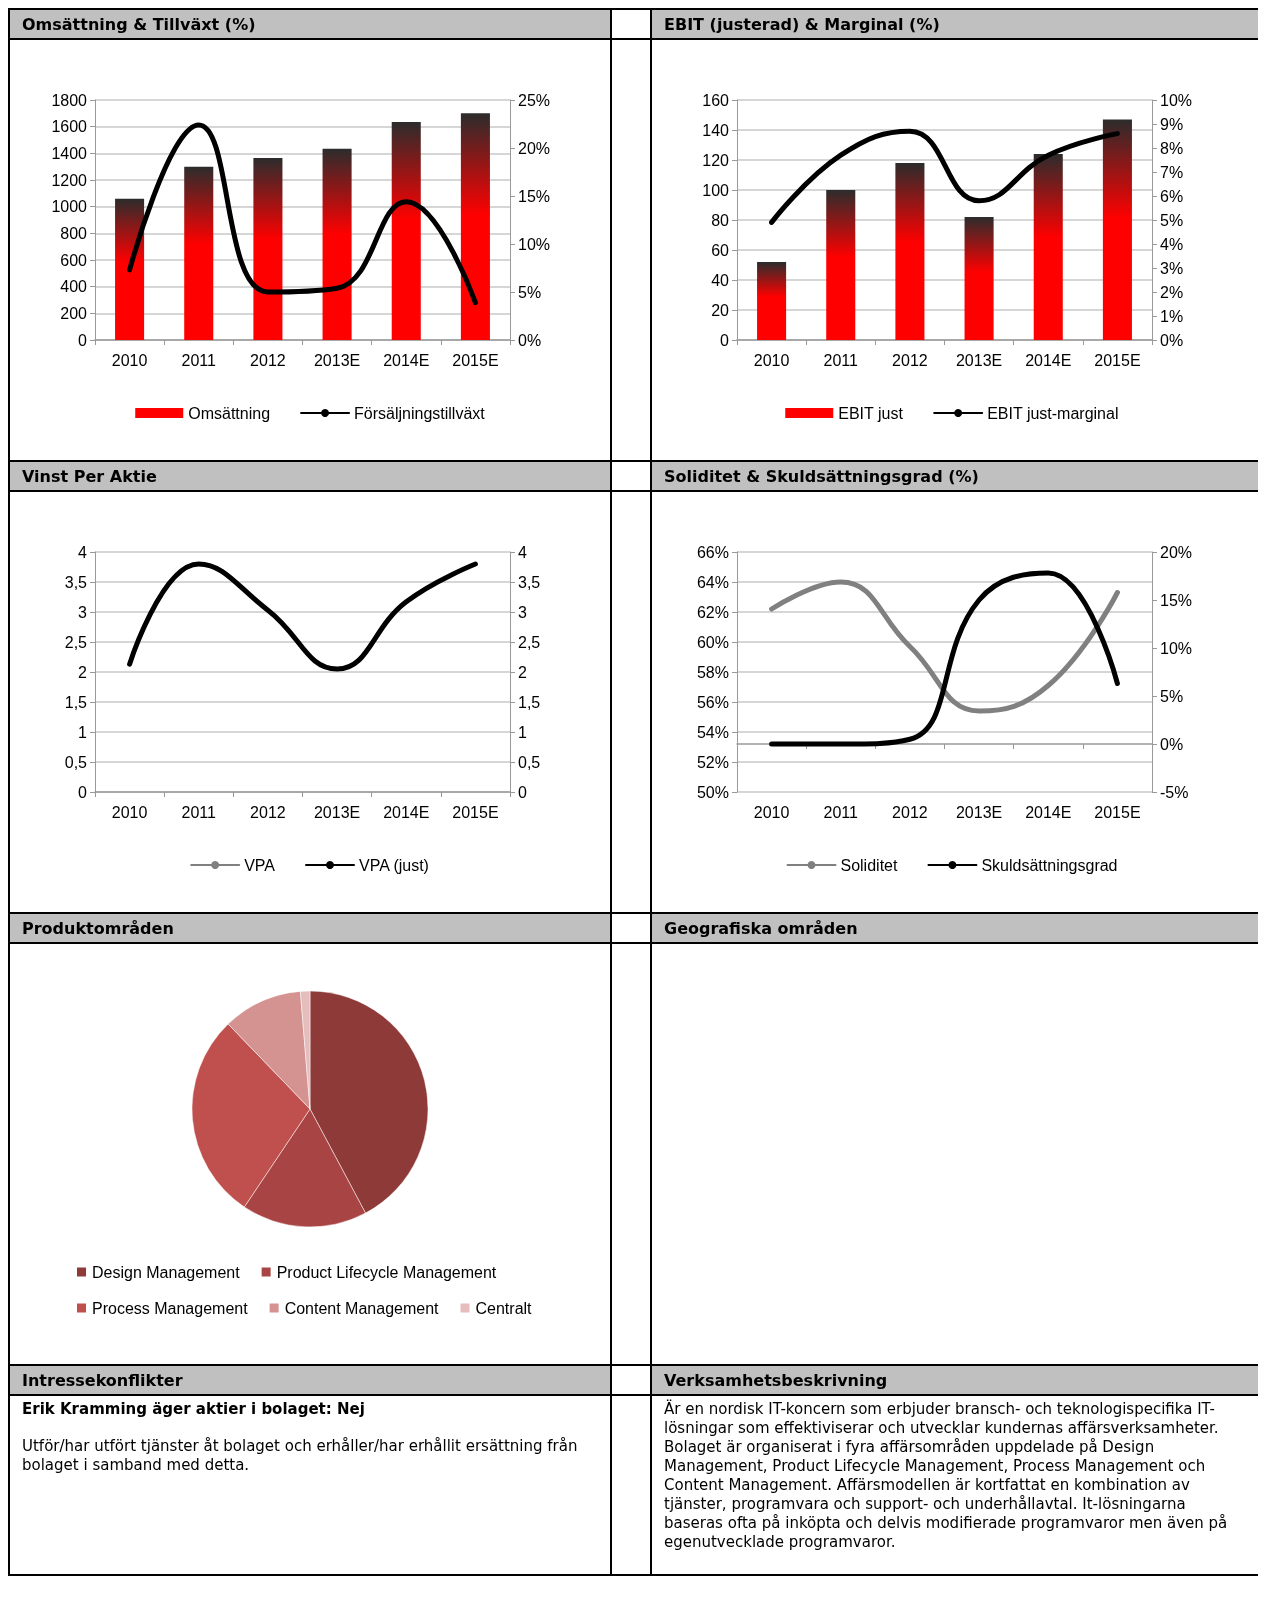 The image size is (1266, 1612). Describe the element at coordinates (76, 762) in the screenshot. I see `y-tick-label: 0,5` at that location.